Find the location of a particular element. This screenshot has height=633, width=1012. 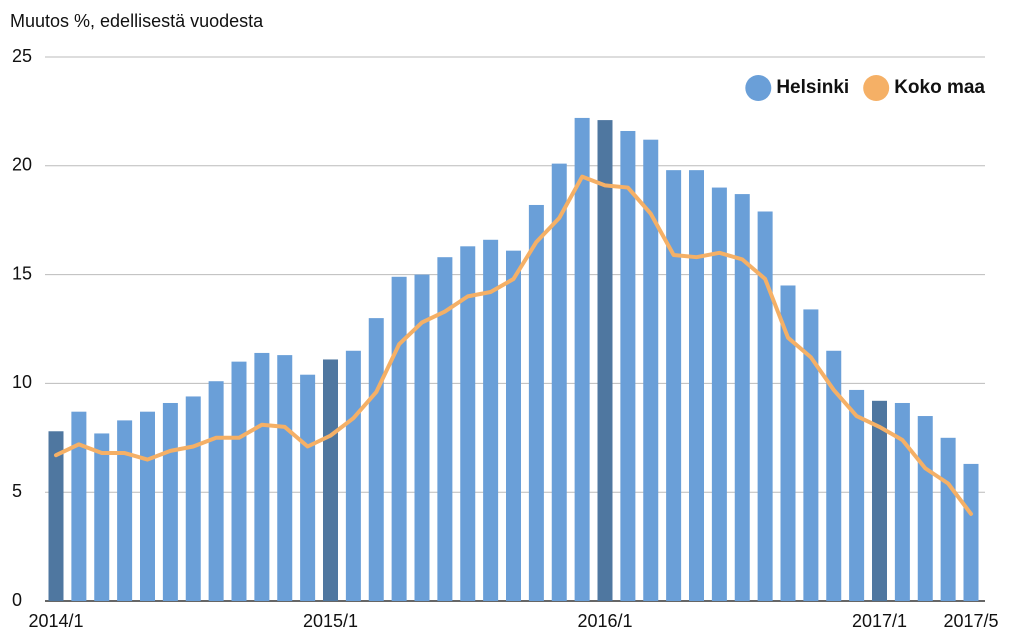

x-tick-label: 2017/1 is located at coordinates (879, 621).